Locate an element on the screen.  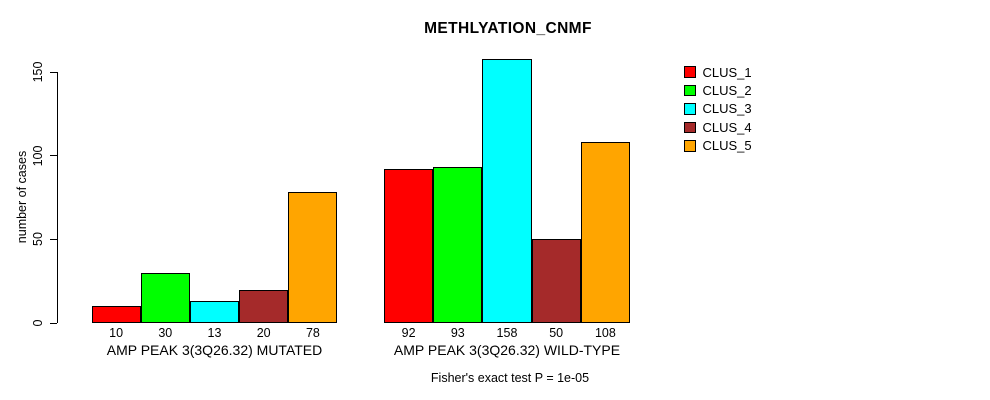
bar-value-label: 30 is located at coordinates (165, 333).